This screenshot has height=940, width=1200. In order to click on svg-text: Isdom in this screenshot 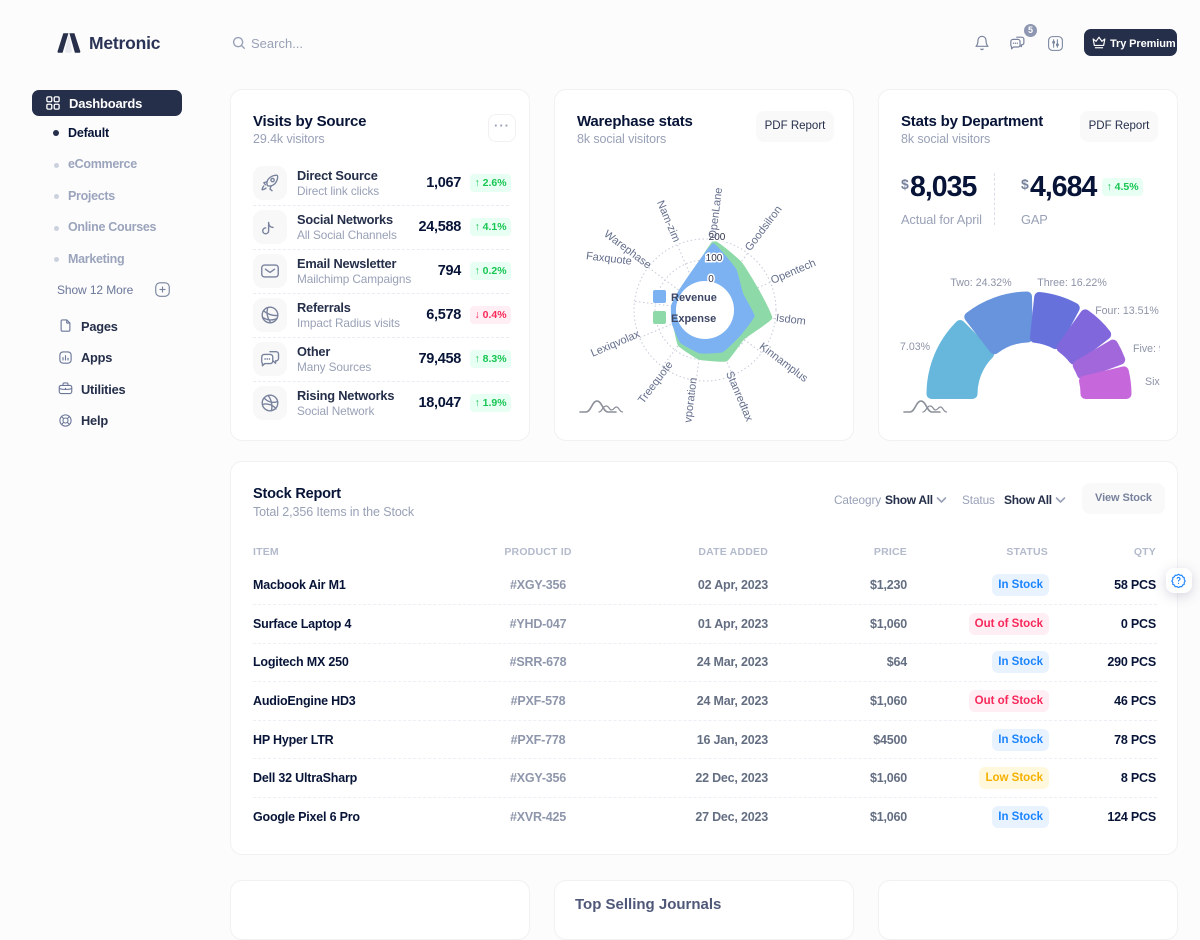, I will do `click(790, 320)`.